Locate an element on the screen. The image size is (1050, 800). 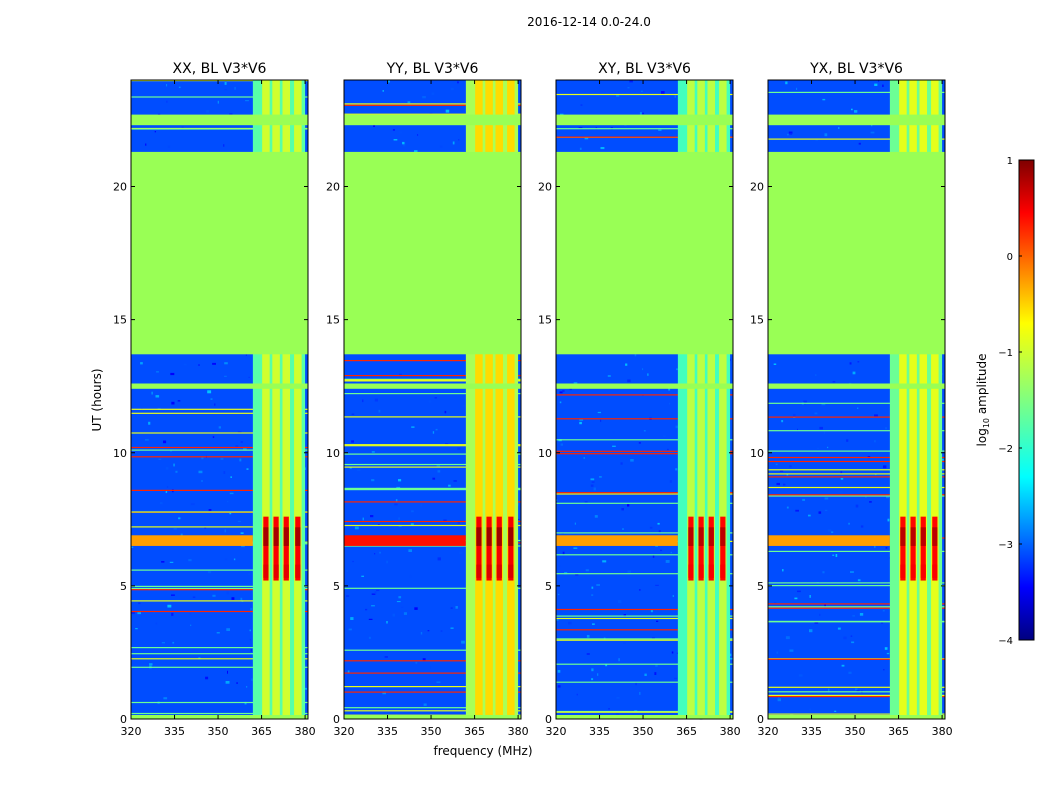
rfi-channel is located at coordinates (276, 399).